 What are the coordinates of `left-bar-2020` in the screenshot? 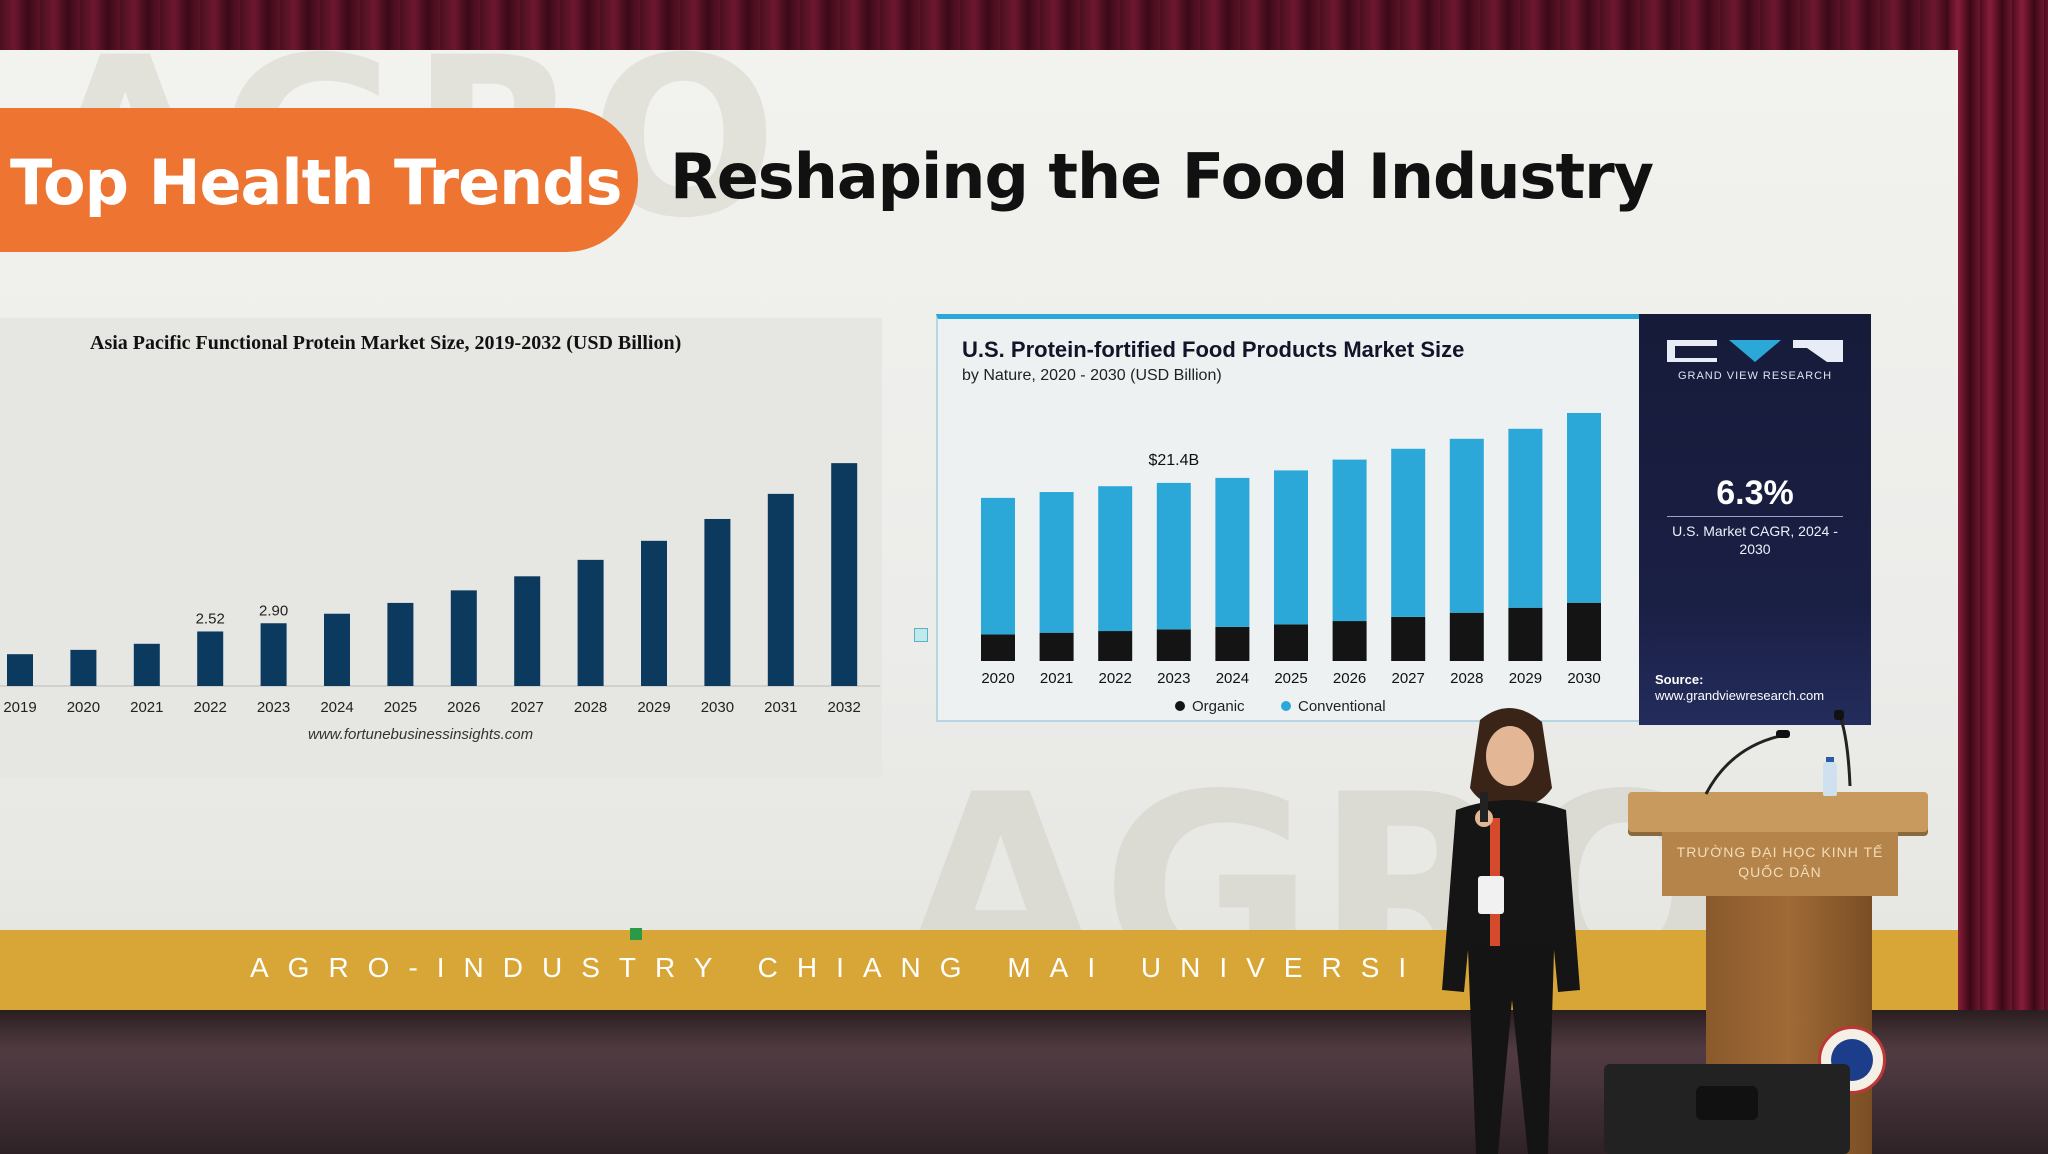 It's located at (83, 667).